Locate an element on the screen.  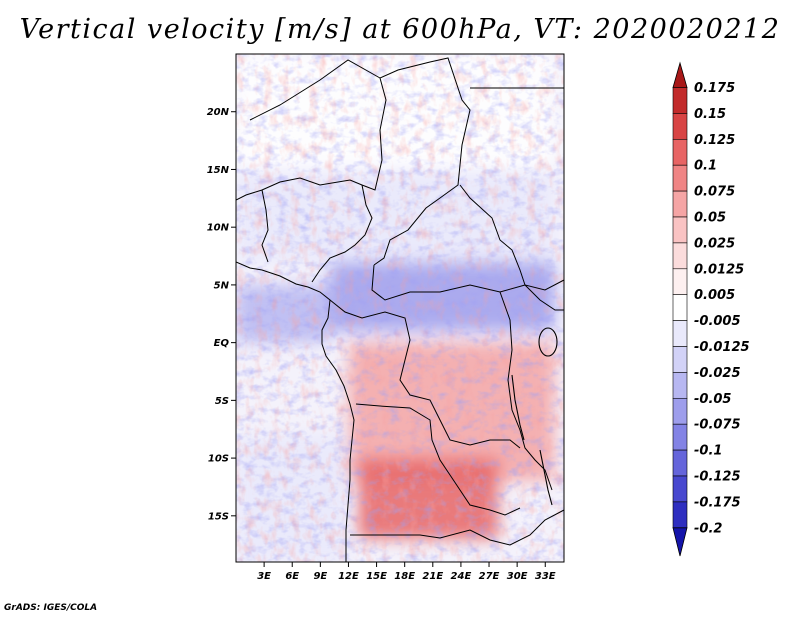
x-tick-label: 6E is located at coordinates (292, 576).